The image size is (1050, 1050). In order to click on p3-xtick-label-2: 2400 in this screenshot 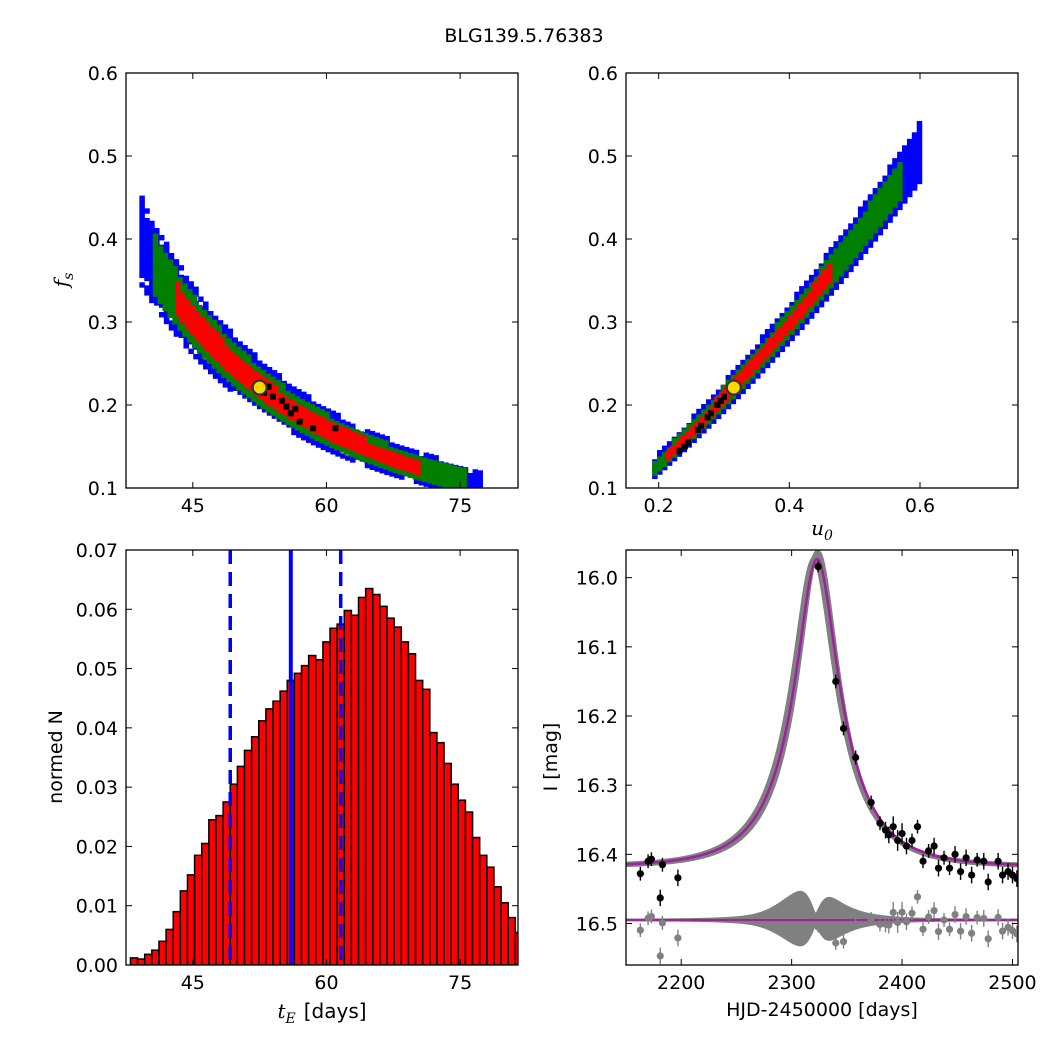, I will do `click(902, 983)`.